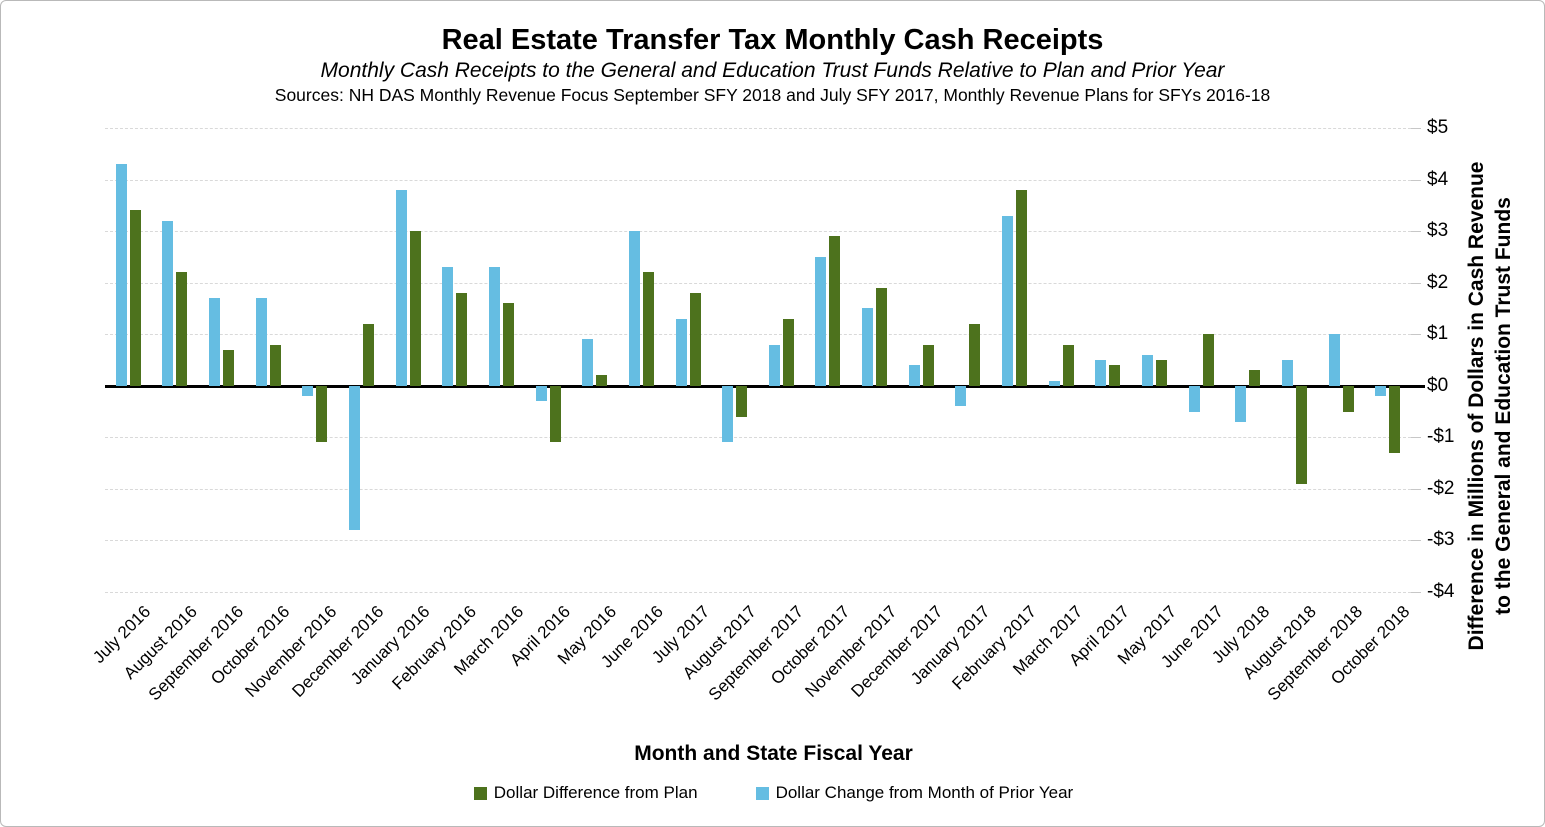  What do you see at coordinates (773, 753) in the screenshot?
I see `x-axis-title: Month and State Fiscal Year` at bounding box center [773, 753].